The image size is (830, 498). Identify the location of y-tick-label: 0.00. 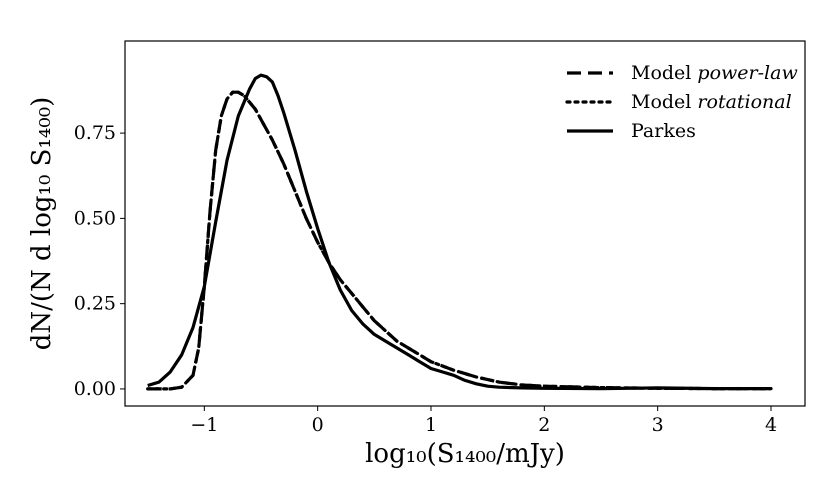
(95, 389).